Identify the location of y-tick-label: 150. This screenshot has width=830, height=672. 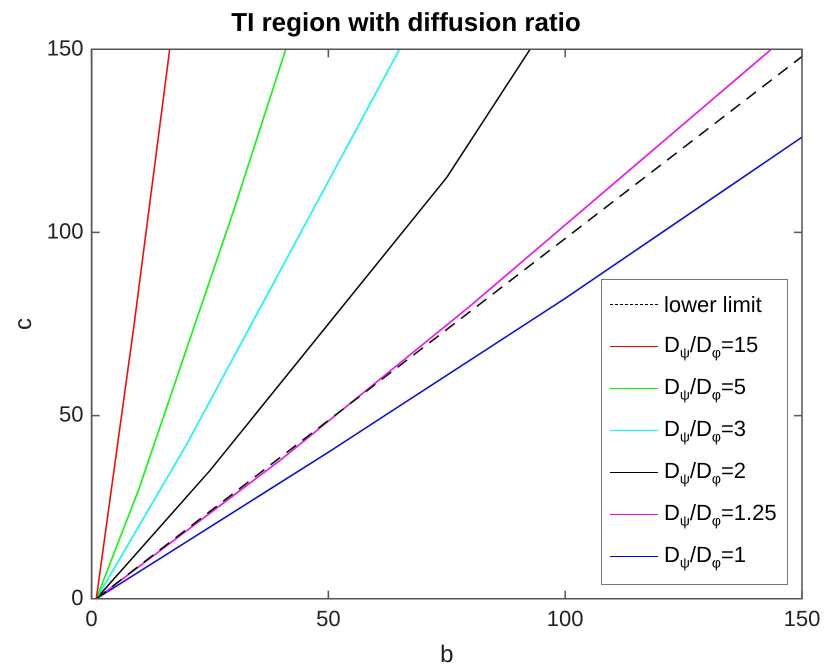
(65, 47).